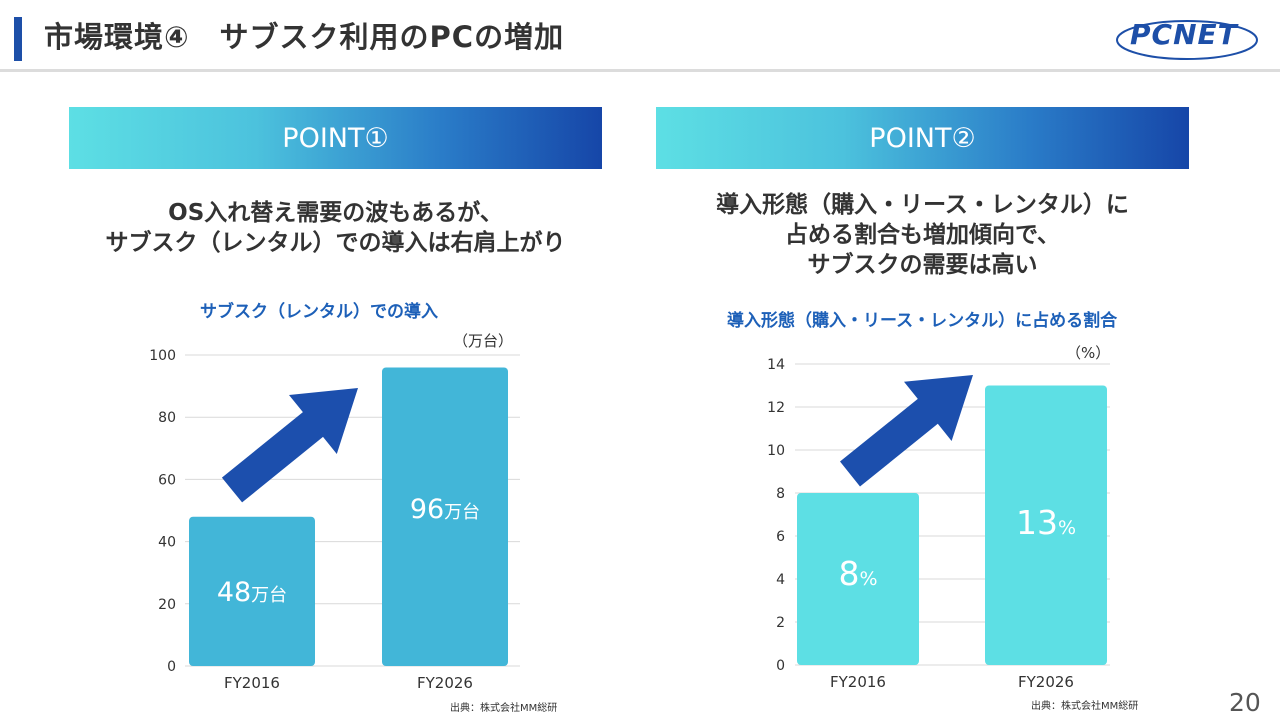  What do you see at coordinates (776, 408) in the screenshot?
I see `y-tick-label: 12` at bounding box center [776, 408].